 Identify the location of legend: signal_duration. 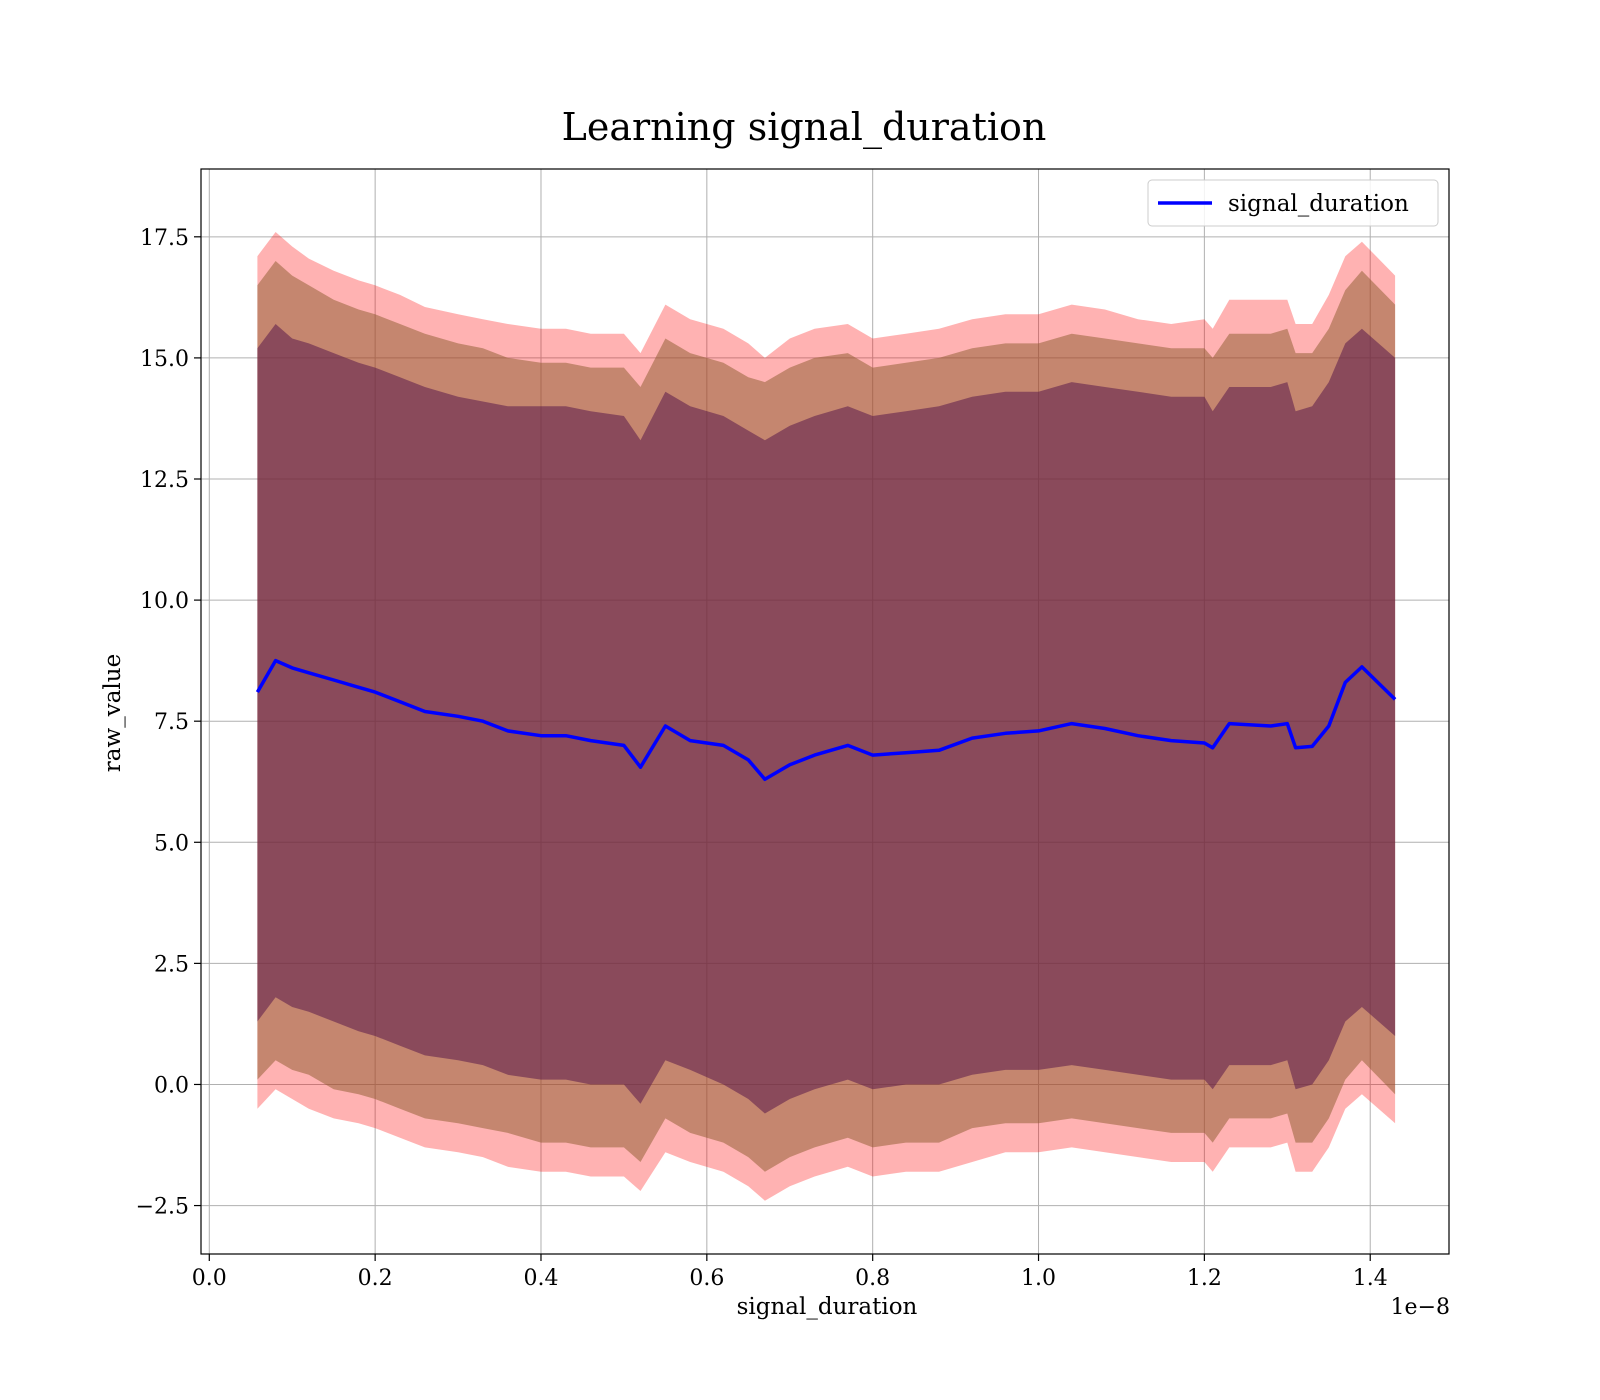
(1293, 203).